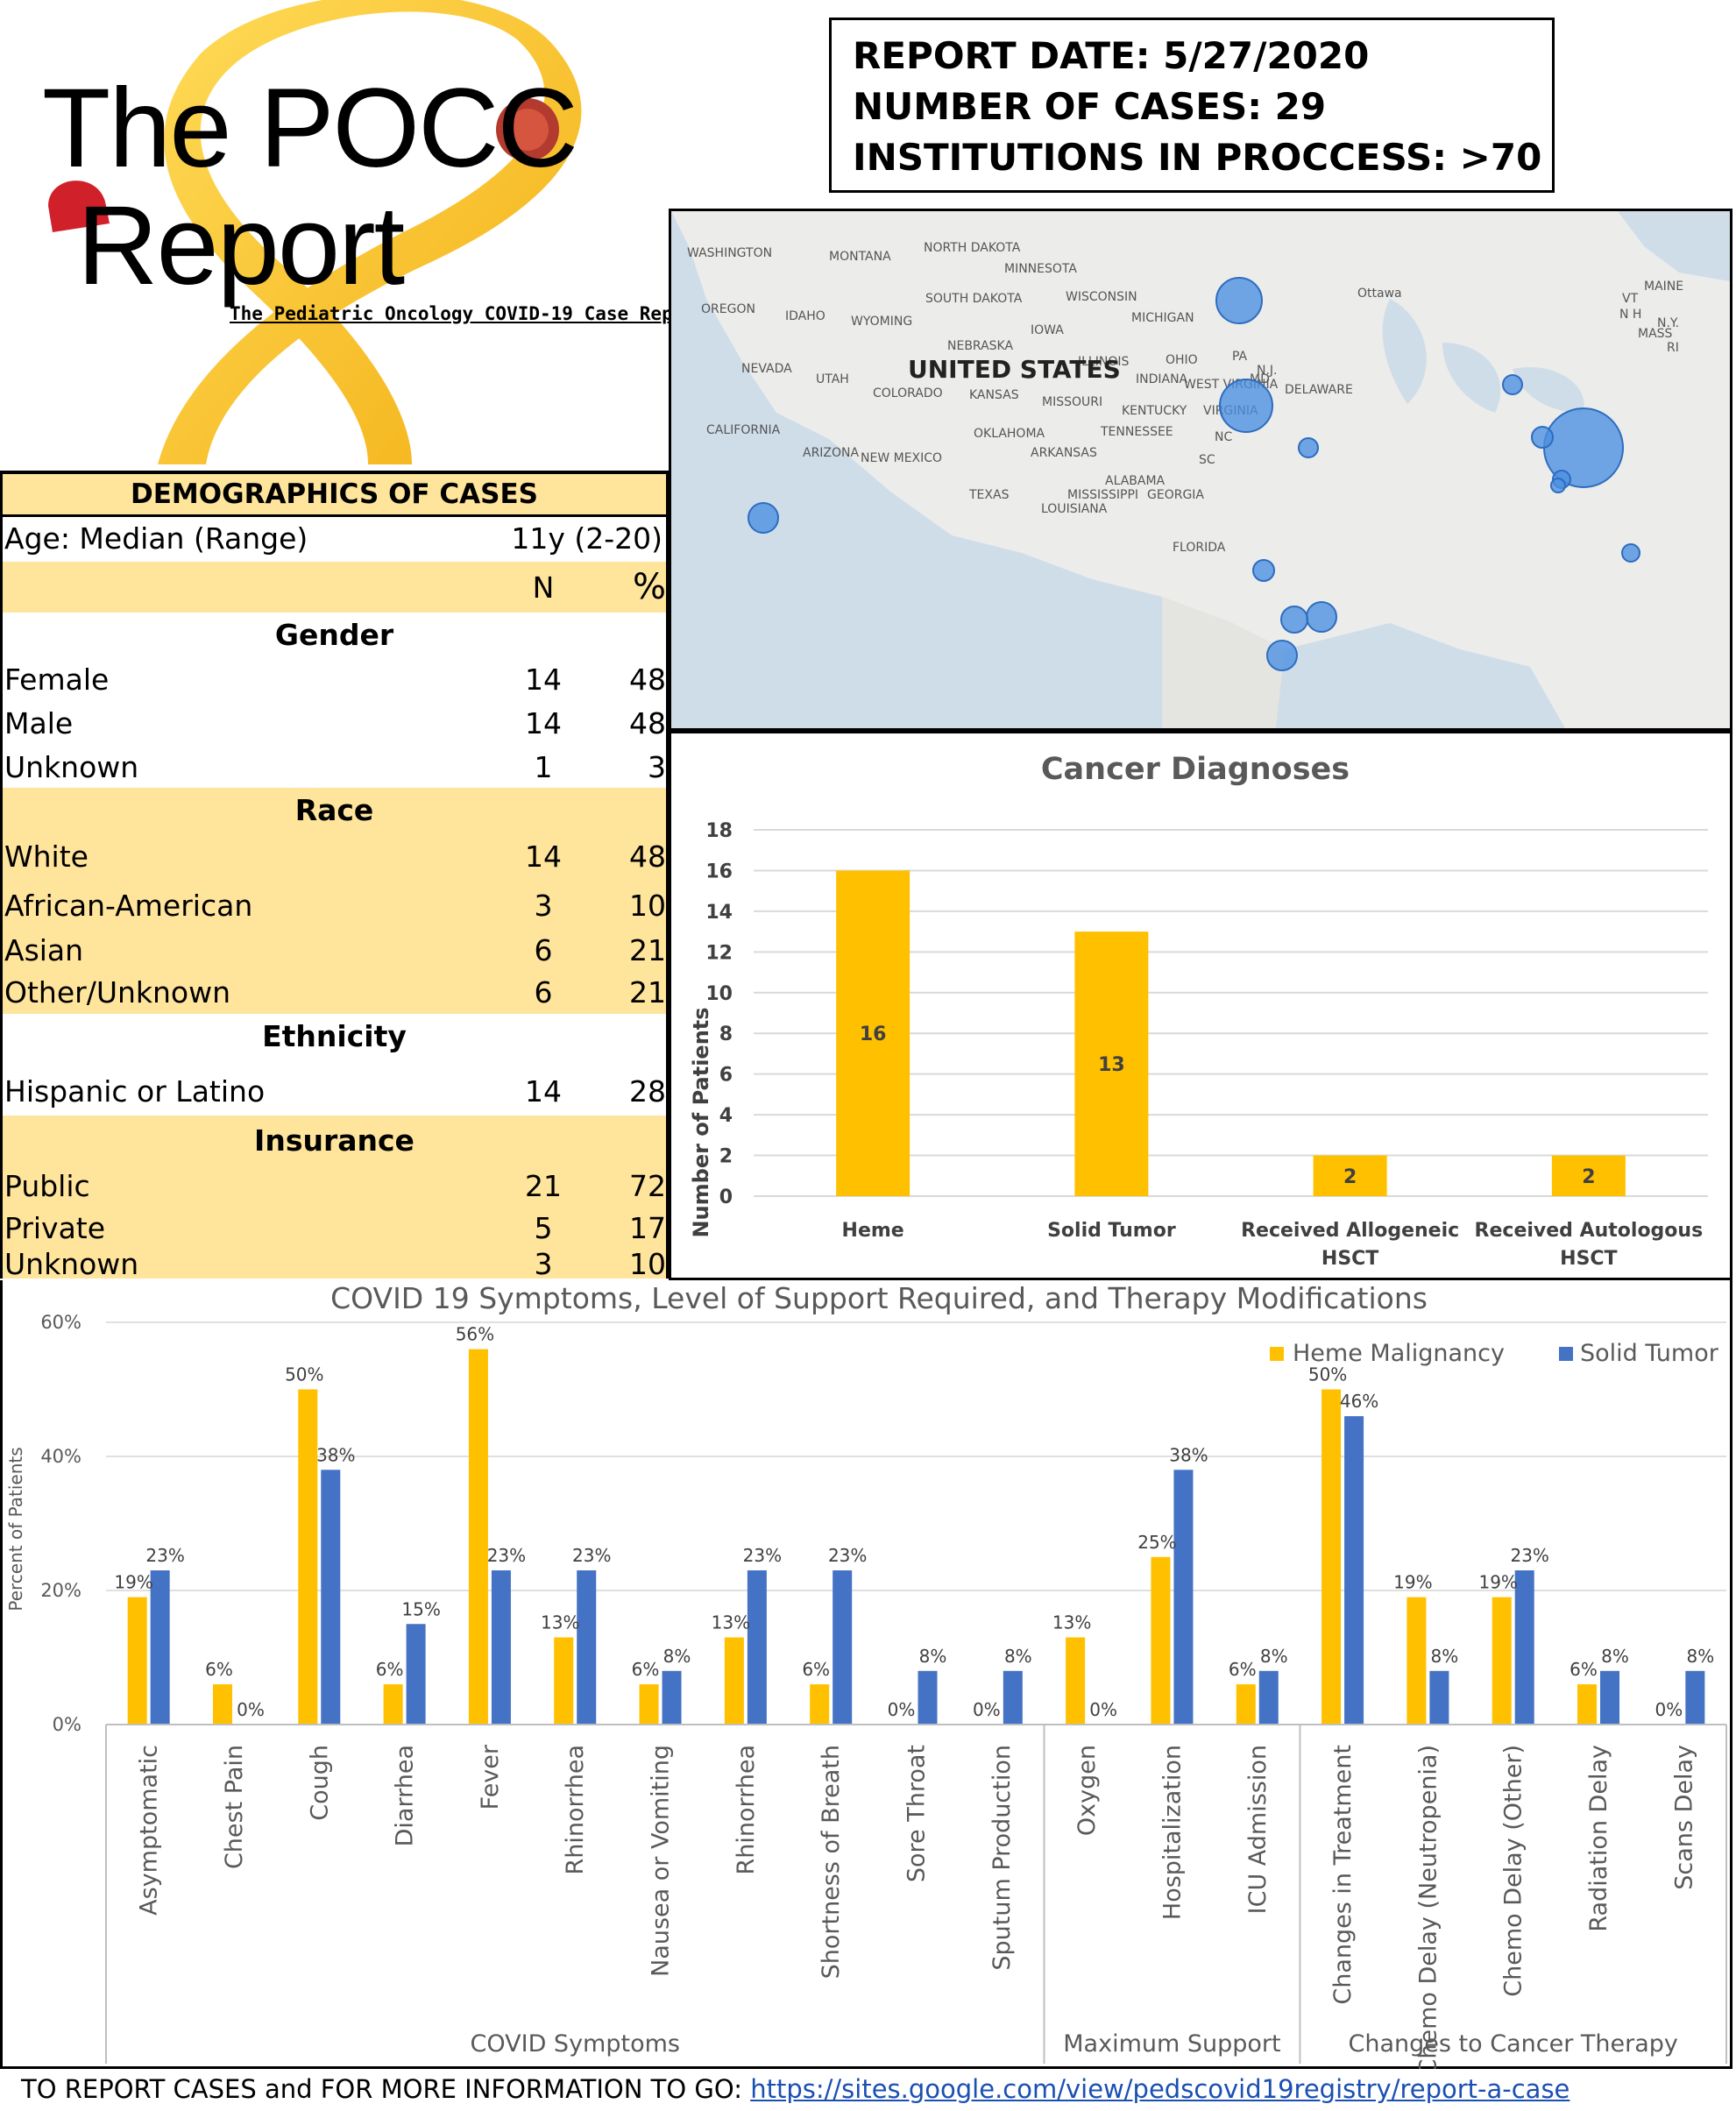 The image size is (1736, 2111). I want to click on logo-title-line1: The POCC, so click(310, 128).